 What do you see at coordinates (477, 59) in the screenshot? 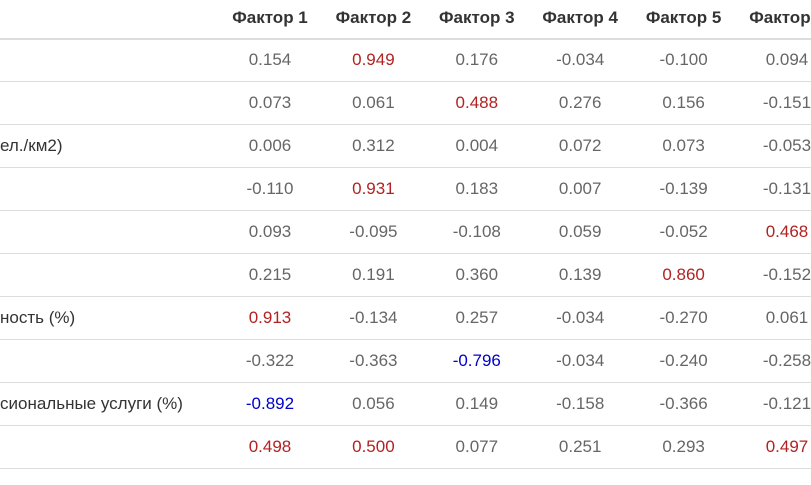
I see `cell-value: 0.176` at bounding box center [477, 59].